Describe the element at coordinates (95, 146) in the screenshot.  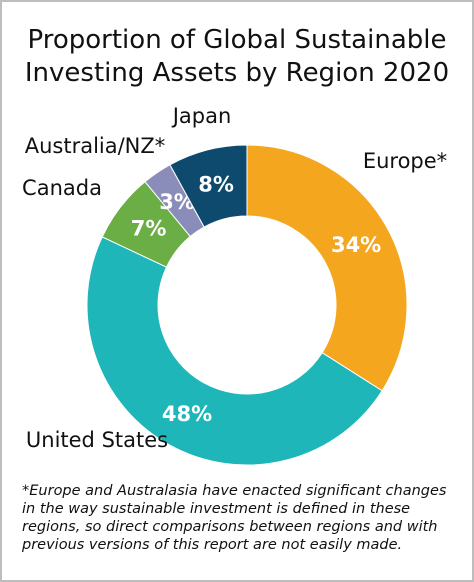
I see `category-label: Australia/NZ*` at that location.